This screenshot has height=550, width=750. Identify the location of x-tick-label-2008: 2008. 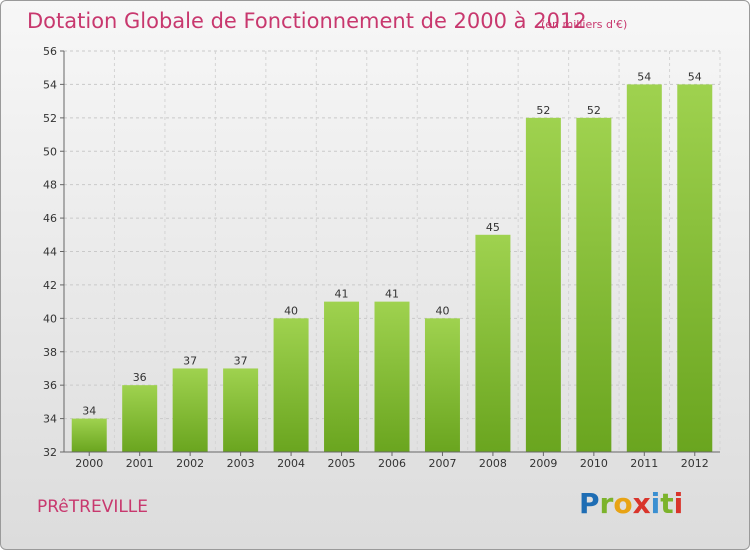
(493, 463).